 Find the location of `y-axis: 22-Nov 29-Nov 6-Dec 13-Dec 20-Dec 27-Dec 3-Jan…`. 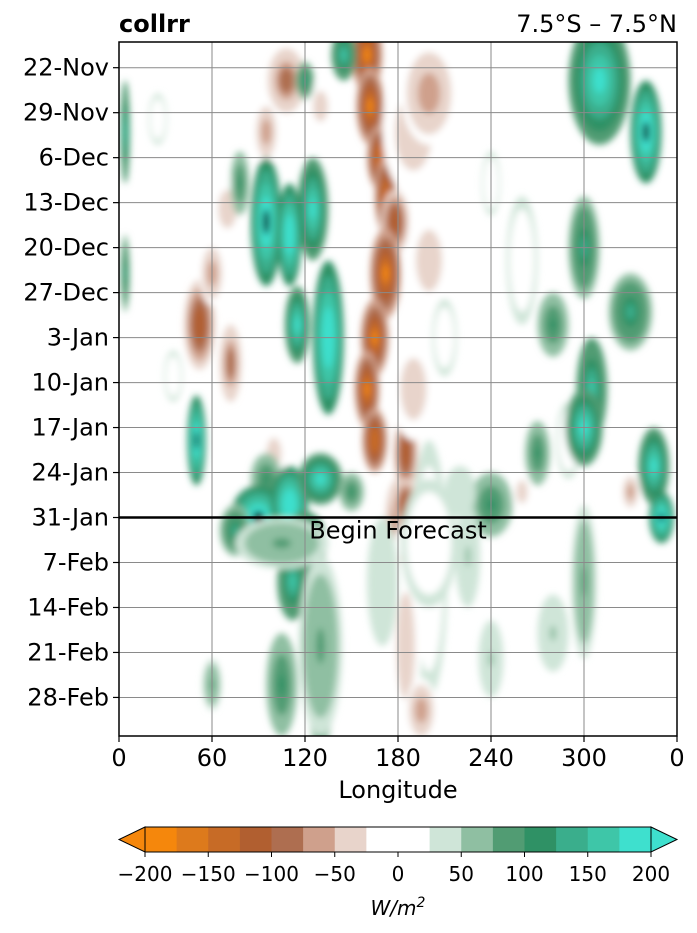

y-axis: 22-Nov 29-Nov 6-Dec 13-Dec 20-Dec 27-Dec 3-Jan… is located at coordinates (71, 382).